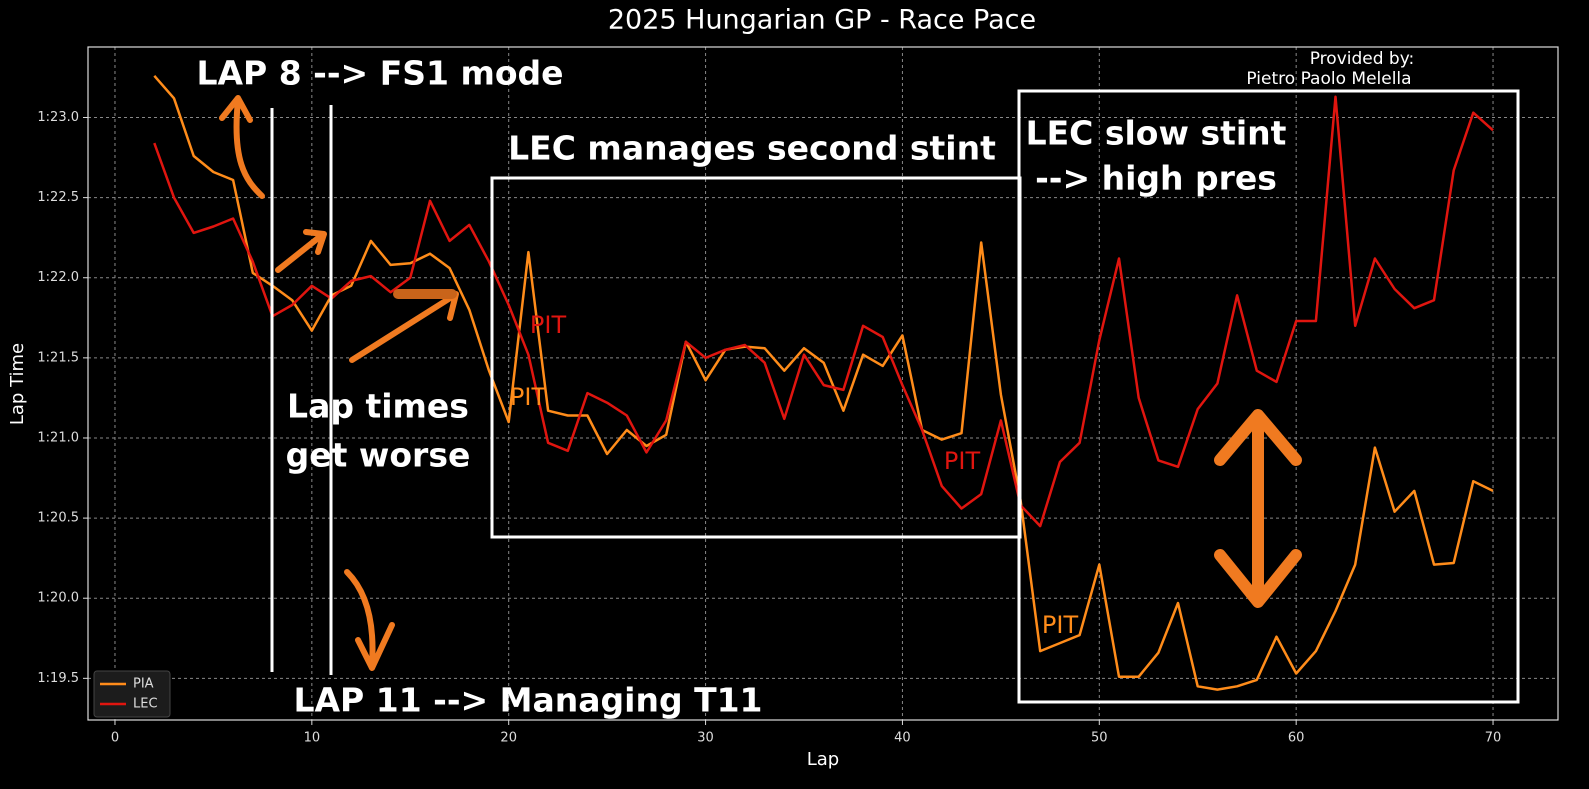 This screenshot has width=1589, height=789. Describe the element at coordinates (1099, 738) in the screenshot. I see `x-tick-label: 50` at that location.